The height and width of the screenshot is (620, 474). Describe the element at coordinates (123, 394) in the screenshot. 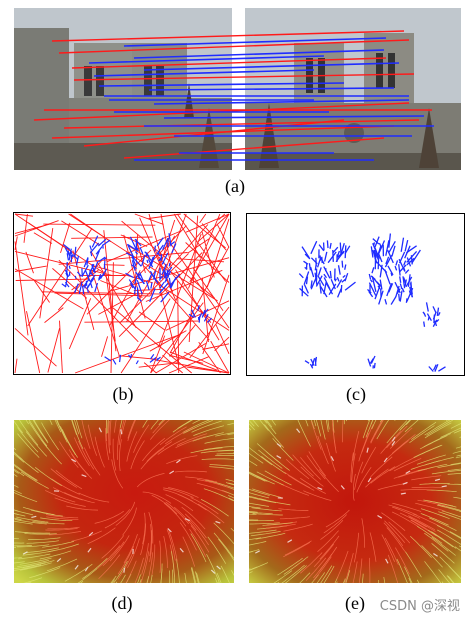

I see `caption-b: (b)` at that location.